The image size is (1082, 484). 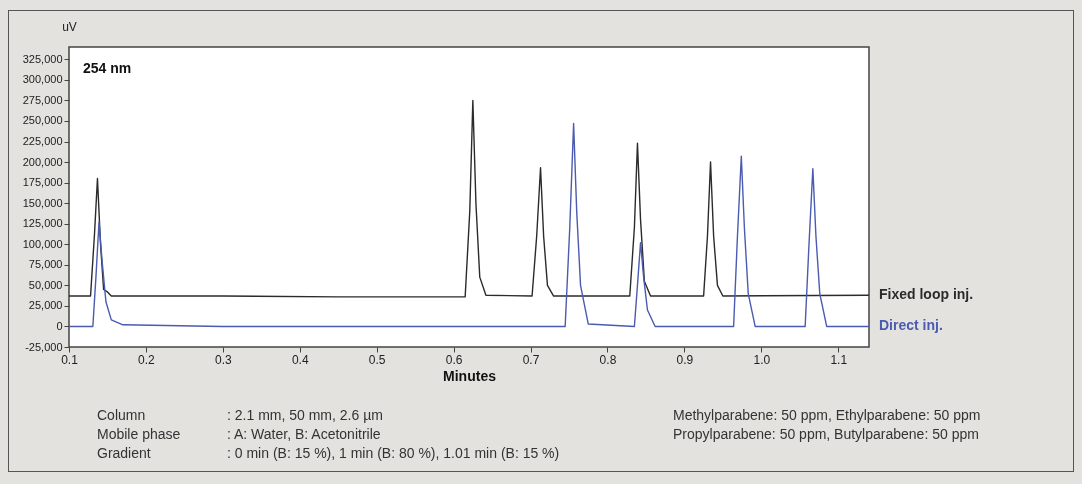 I want to click on y-tick-label: 200,000, so click(x=42, y=161).